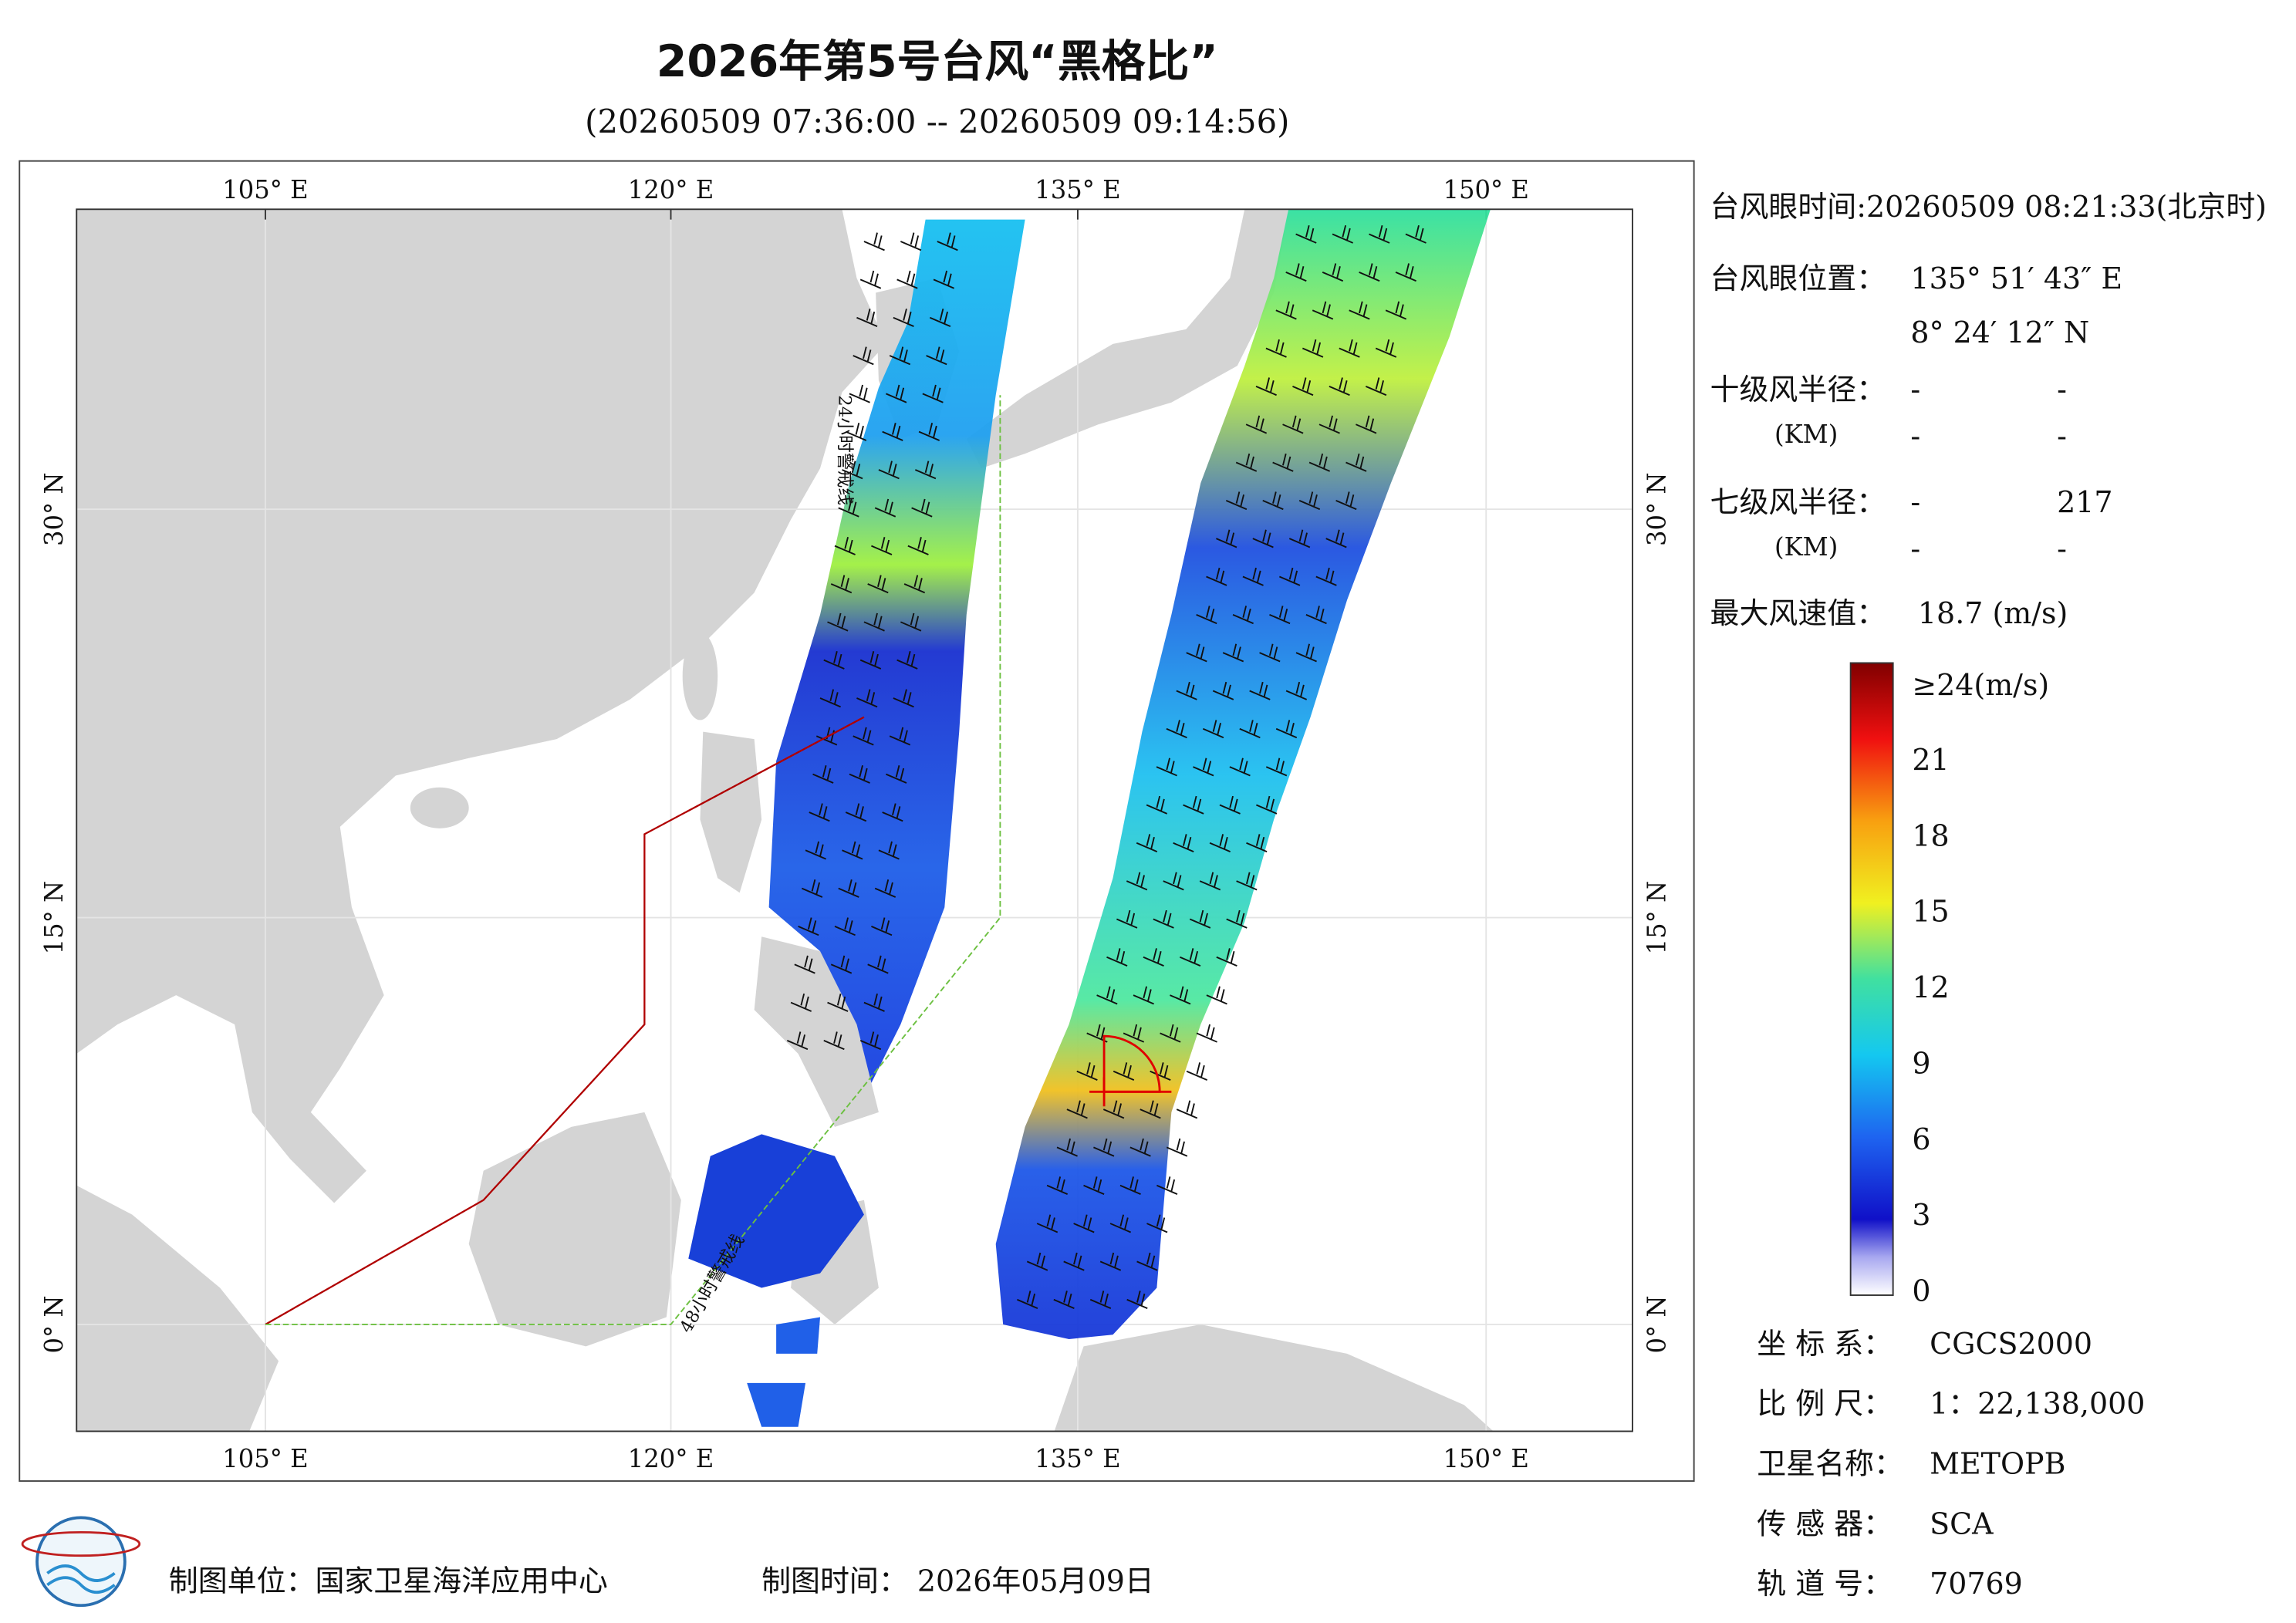  What do you see at coordinates (1486, 1458) in the screenshot?
I see `lon-tick-label: 150° E` at bounding box center [1486, 1458].